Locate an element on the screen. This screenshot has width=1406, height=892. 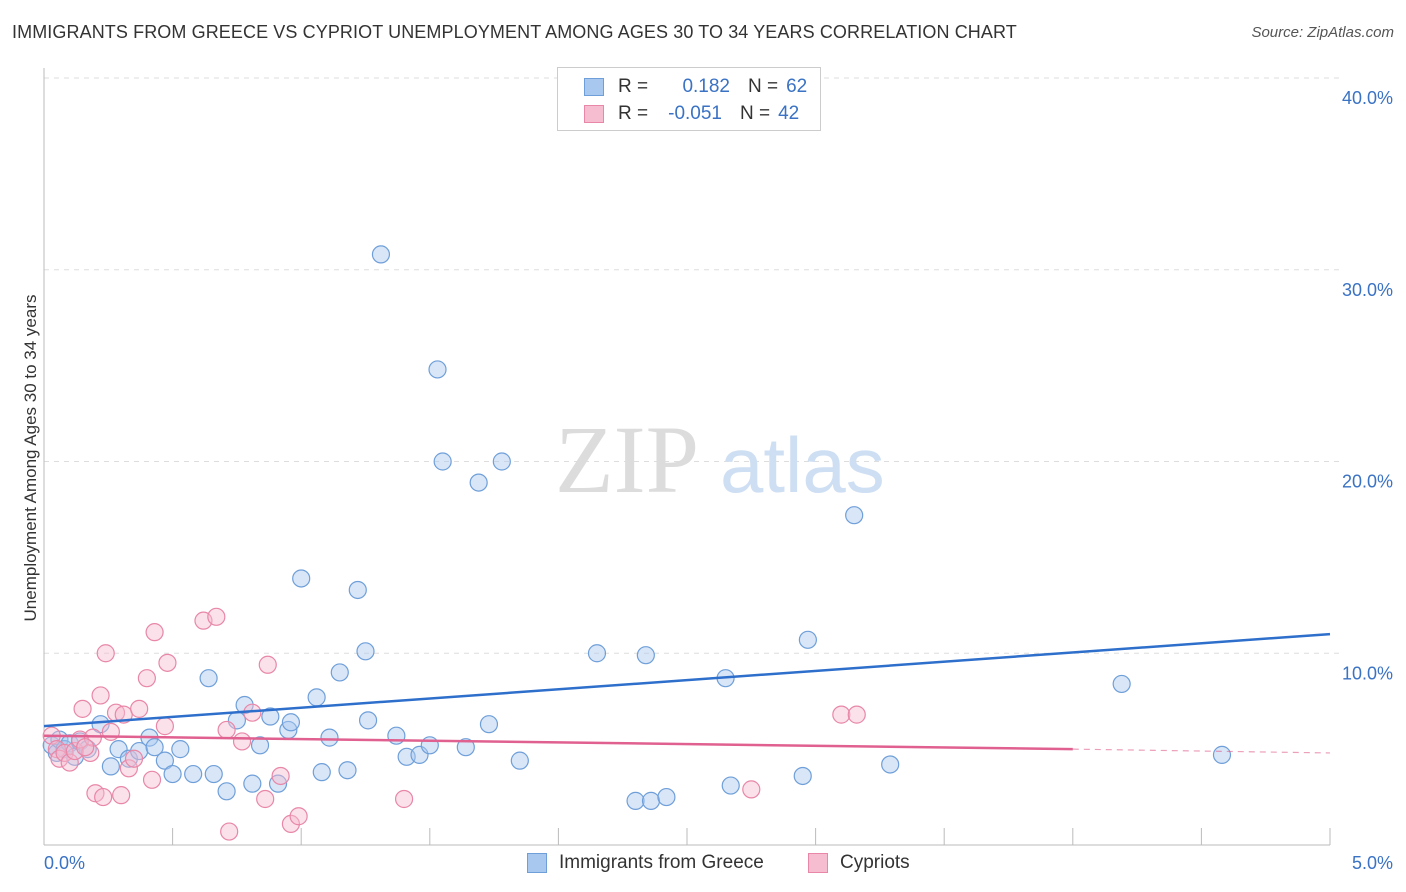
bottom-legend-label-greece: Immigrants from Greece is located at coordinates (661, 862).